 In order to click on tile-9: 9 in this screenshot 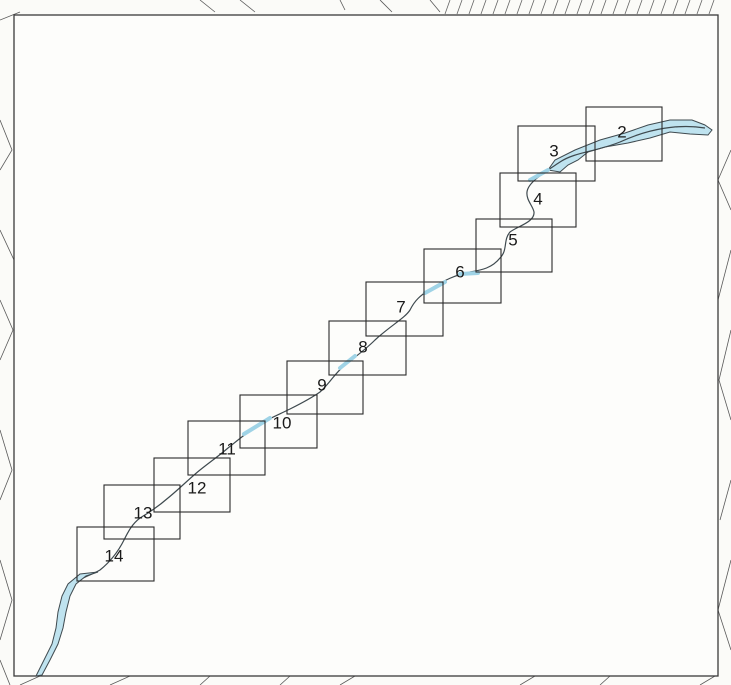, I will do `click(325, 387)`.